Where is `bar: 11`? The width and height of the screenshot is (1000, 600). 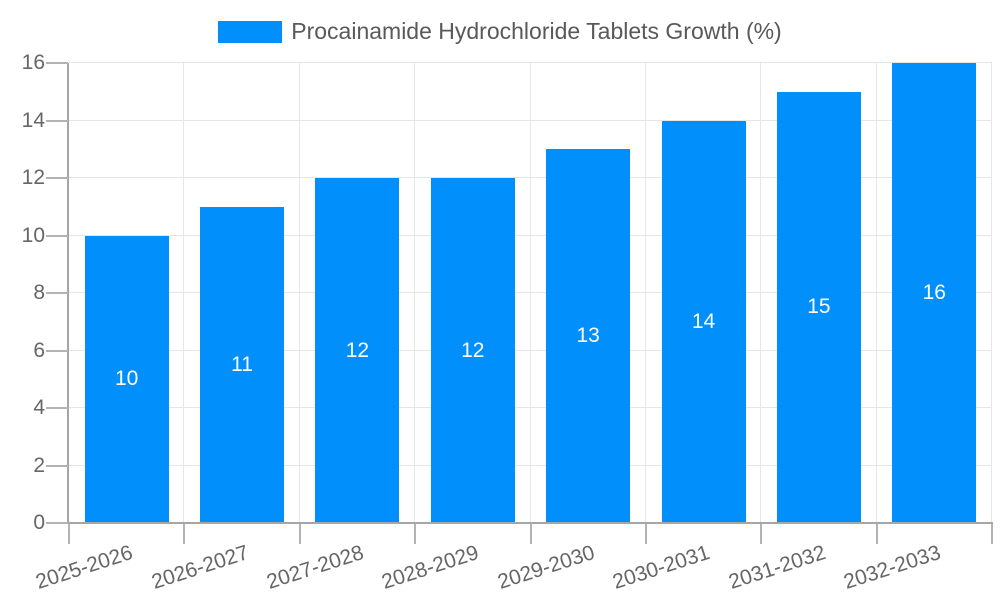 bar: 11 is located at coordinates (242, 364).